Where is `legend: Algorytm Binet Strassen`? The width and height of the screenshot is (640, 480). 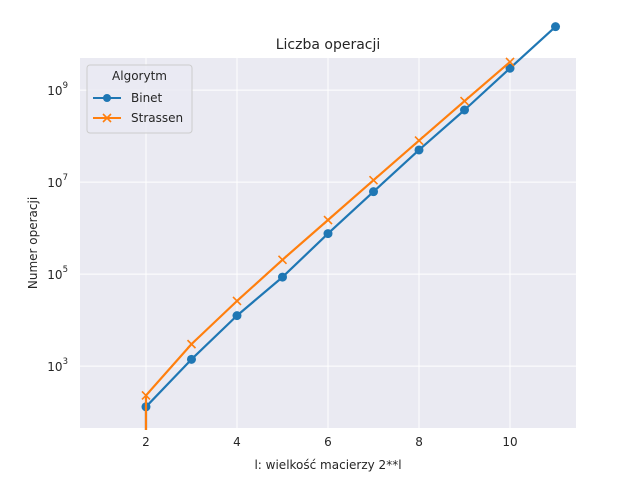 legend: Algorytm Binet Strassen is located at coordinates (139, 99).